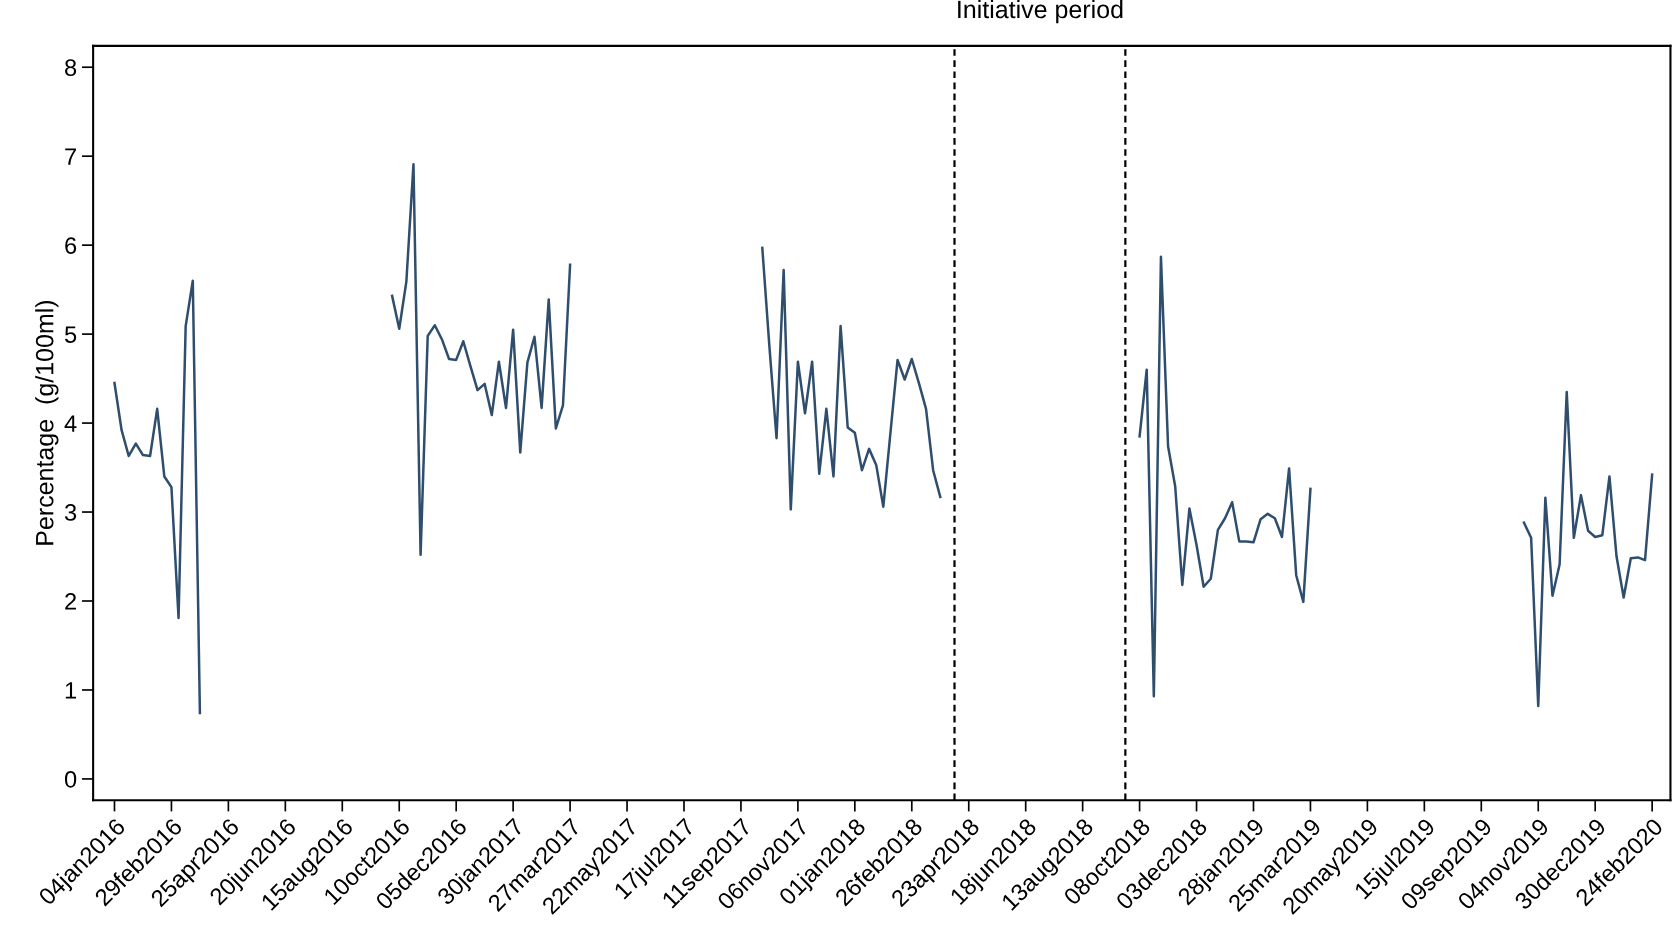  I want to click on y-tick-label: 6, so click(71, 245).